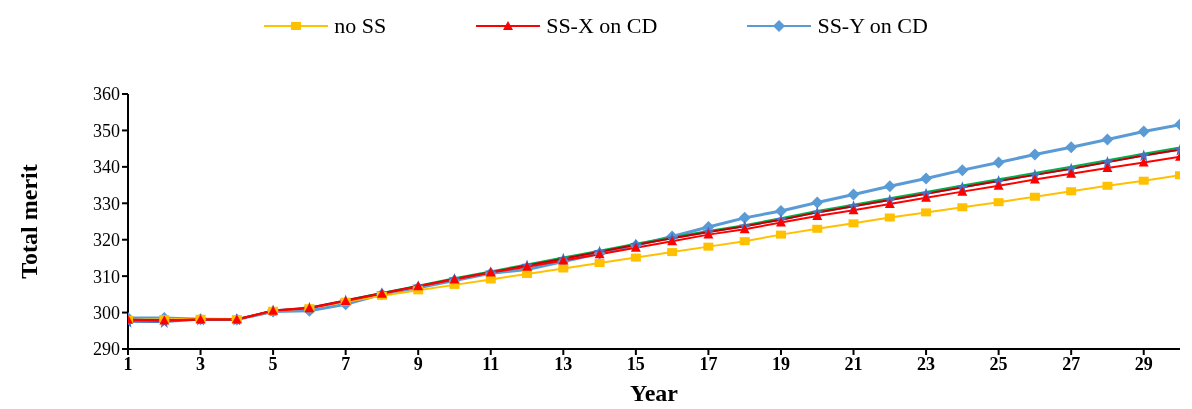 The width and height of the screenshot is (1192, 409). Describe the element at coordinates (28, 221) in the screenshot. I see `y-axis-title: Total merit` at that location.